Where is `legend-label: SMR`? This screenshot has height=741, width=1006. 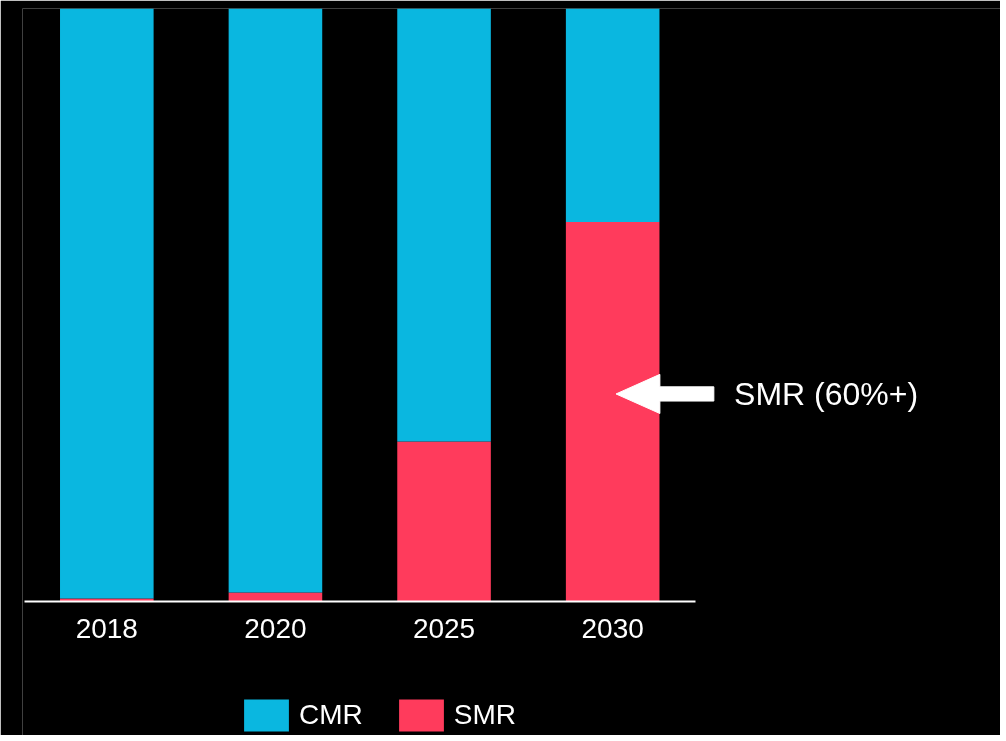
legend-label: SMR is located at coordinates (484, 715).